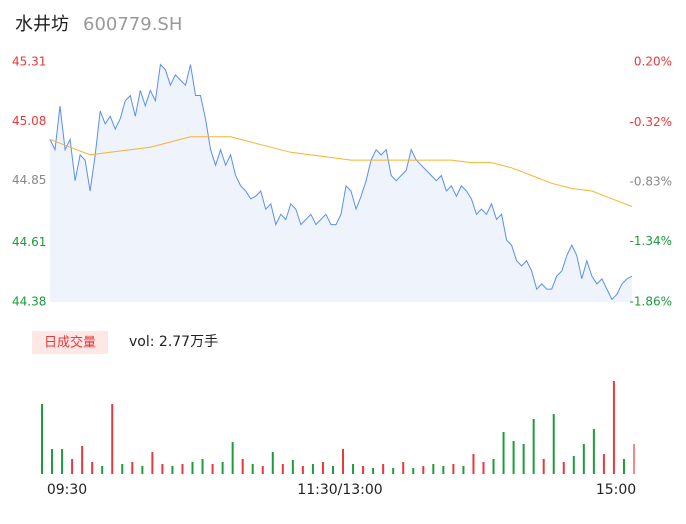 This screenshot has width=686, height=524. Describe the element at coordinates (29, 121) in the screenshot. I see `y-tick-label: 45.08` at that location.